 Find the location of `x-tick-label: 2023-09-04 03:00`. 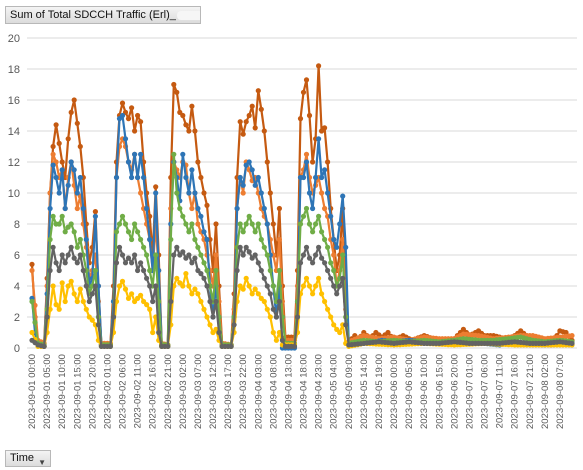

x-tick-label: 2023-09-04 03:00 is located at coordinates (258, 391).